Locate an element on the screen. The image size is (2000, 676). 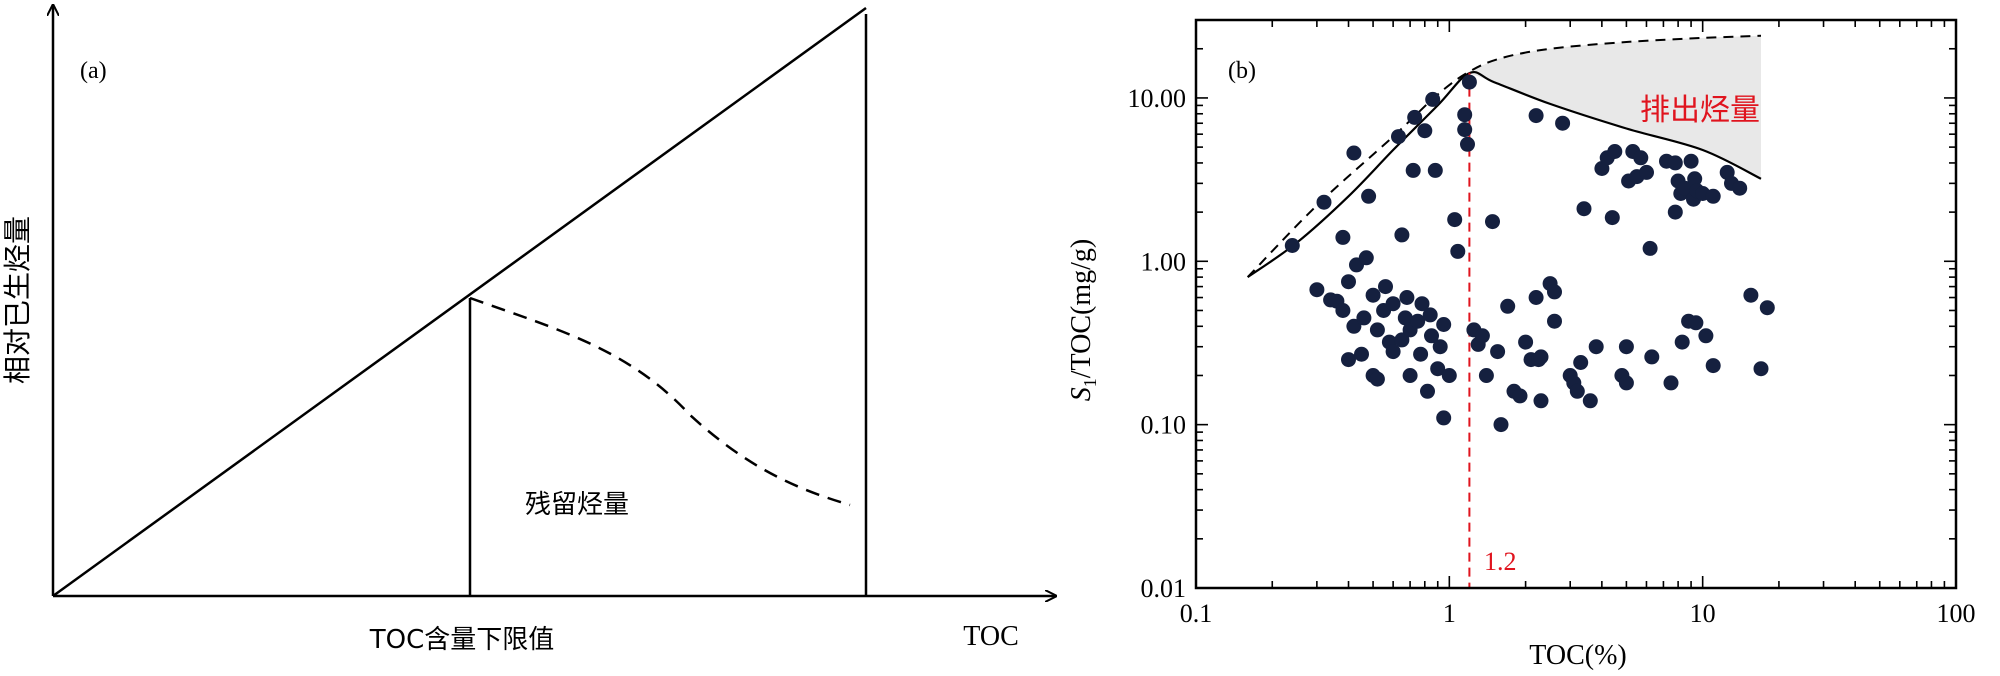
panel-a-label: (a) is located at coordinates (93, 71).